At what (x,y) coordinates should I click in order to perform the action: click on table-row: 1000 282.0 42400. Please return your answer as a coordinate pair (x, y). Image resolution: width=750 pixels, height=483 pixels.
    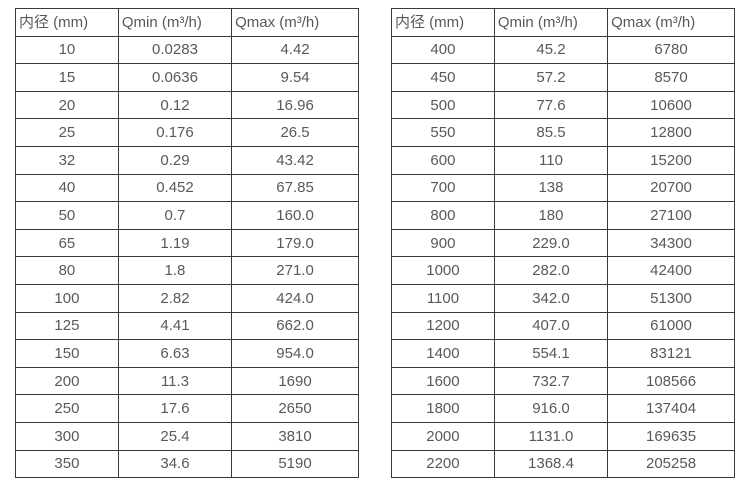
    Looking at the image, I should click on (563, 270).